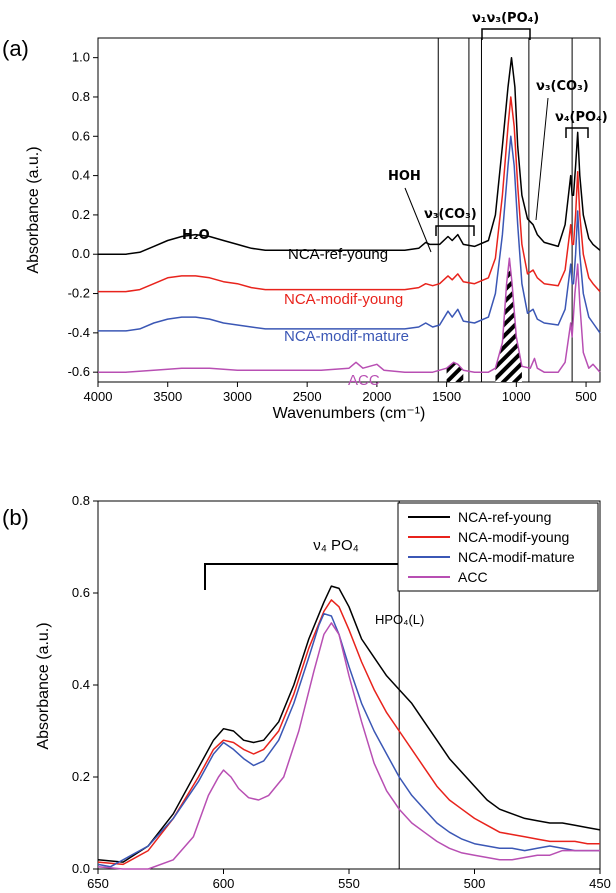 The width and height of the screenshot is (616, 893). What do you see at coordinates (81, 776) in the screenshot?
I see `y-tick-label-b-1: 0.2` at bounding box center [81, 776].